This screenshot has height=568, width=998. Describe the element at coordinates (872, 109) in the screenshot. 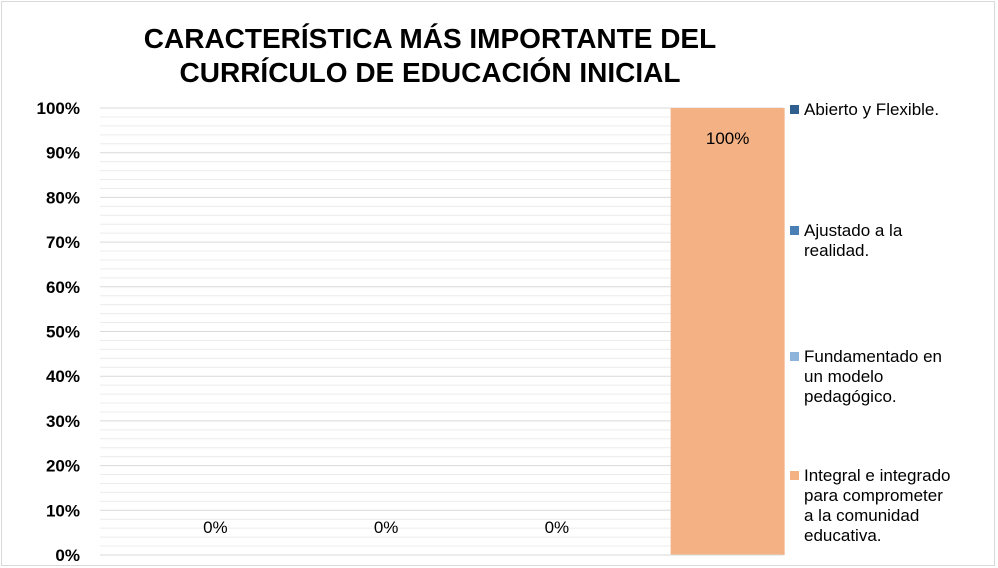

I see `legend-label: Abierto y Flexible.` at that location.